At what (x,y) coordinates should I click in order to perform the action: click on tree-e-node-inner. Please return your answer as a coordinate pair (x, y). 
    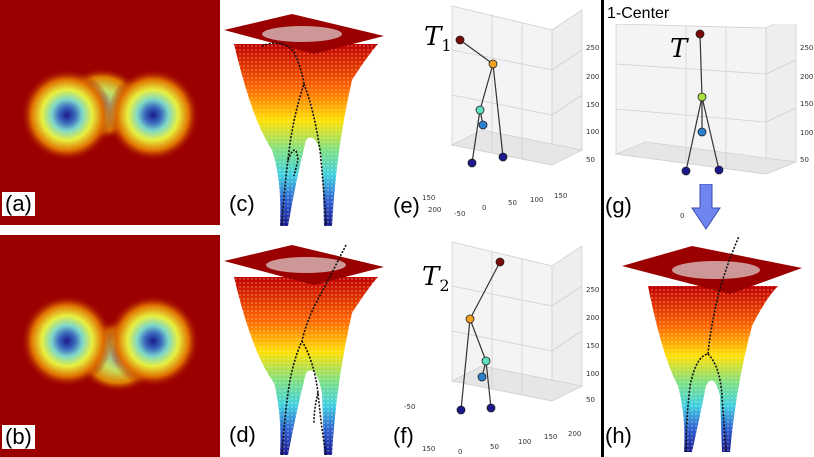
    Looking at the image, I should click on (480, 110).